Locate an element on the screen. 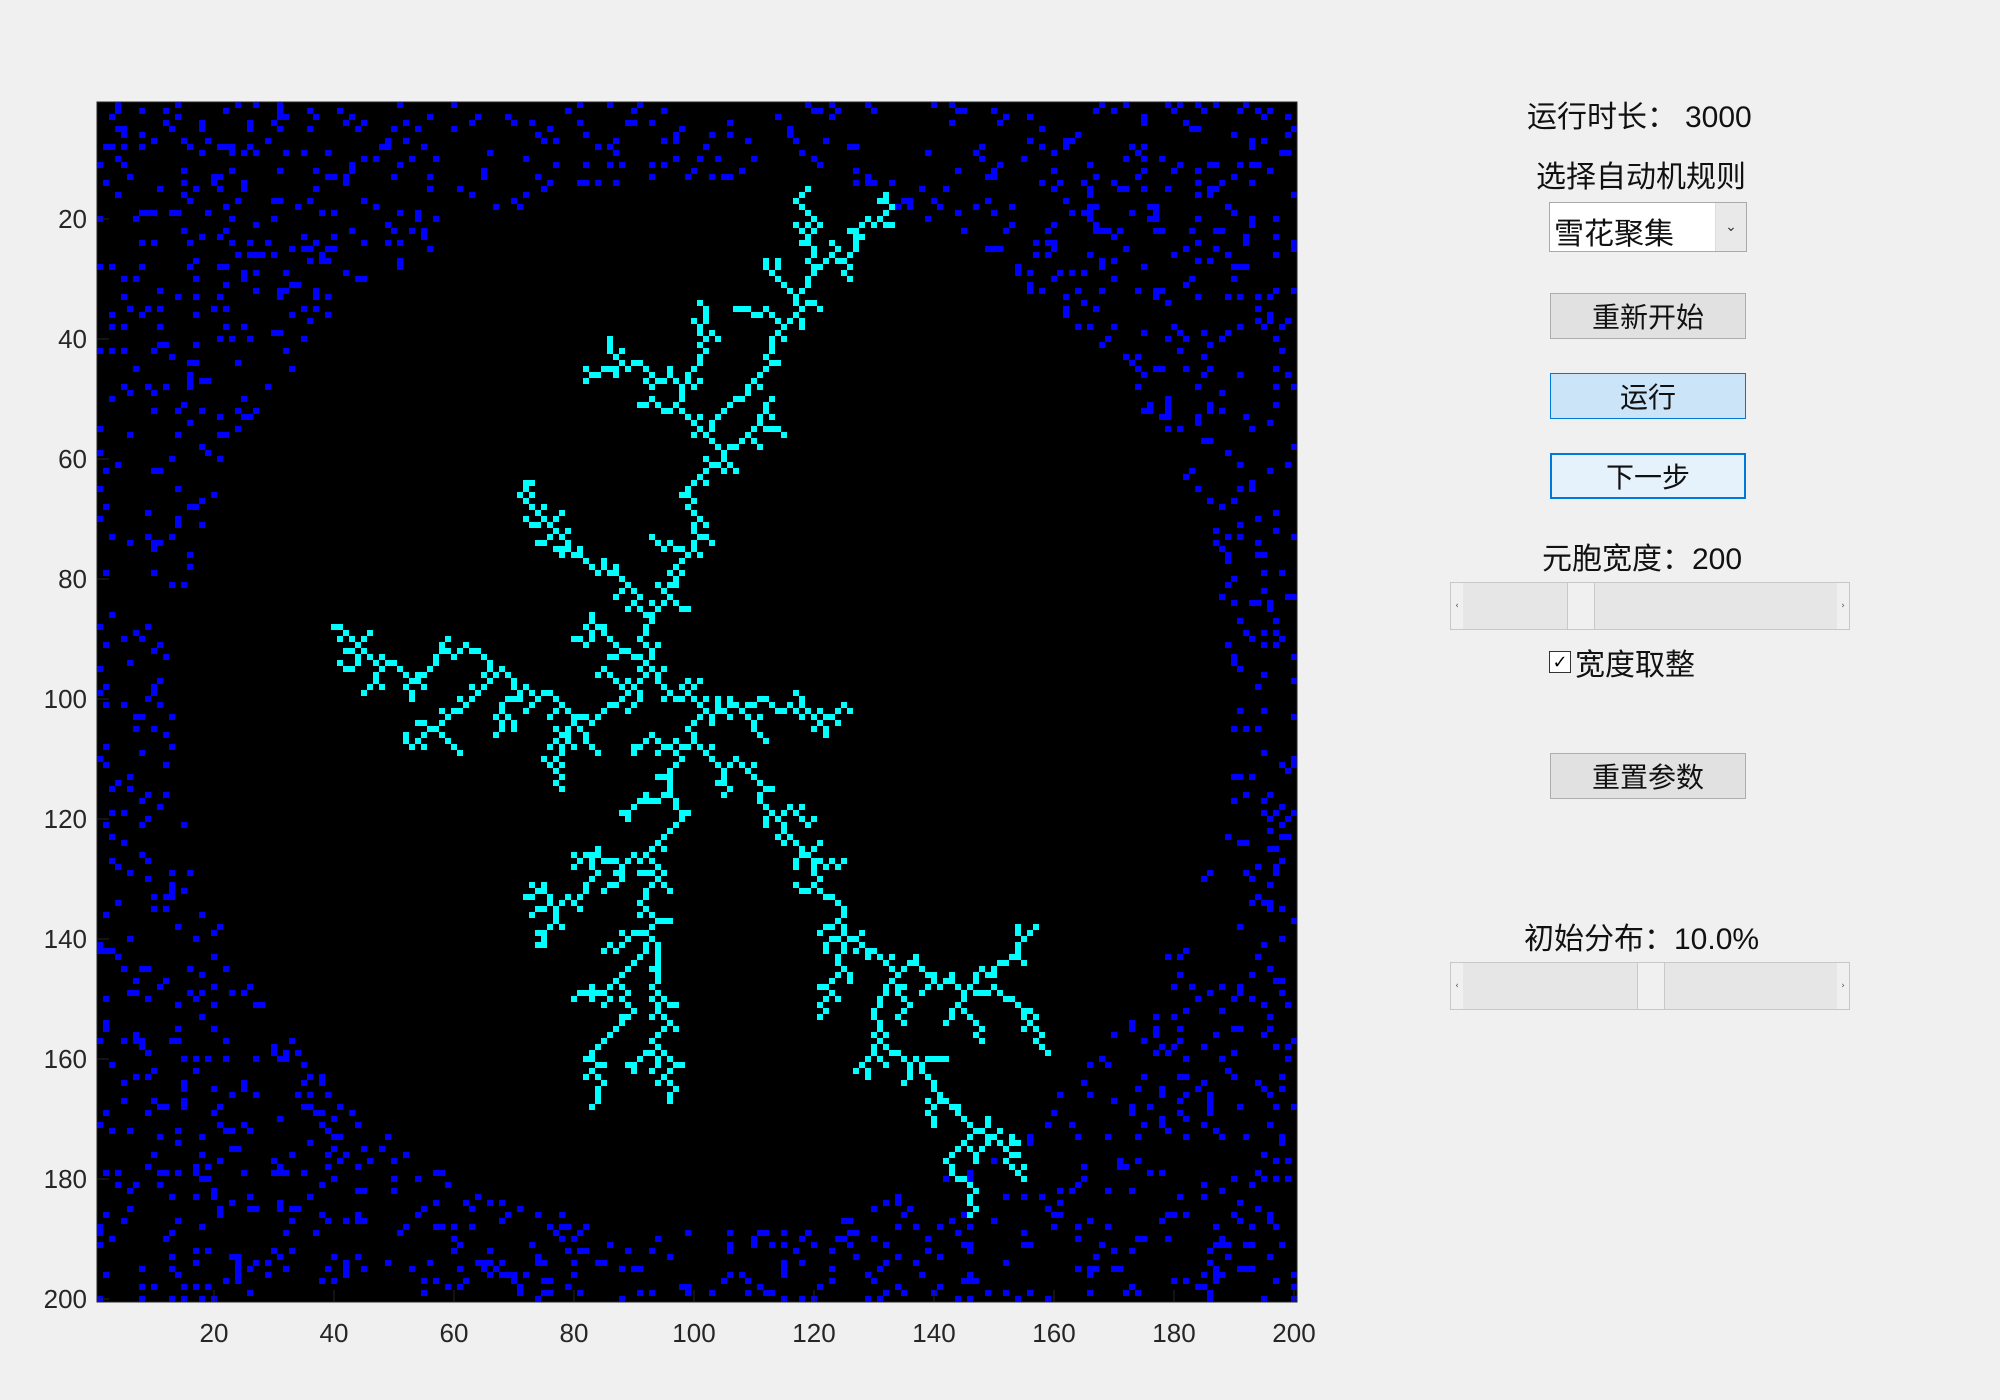 This screenshot has height=1400, width=2000. x-tick-label: 80 is located at coordinates (574, 1333).